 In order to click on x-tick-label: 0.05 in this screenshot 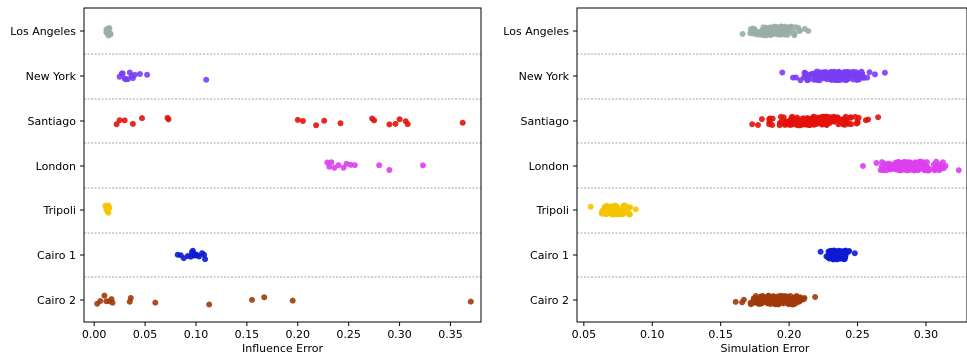, I will do `click(584, 334)`.